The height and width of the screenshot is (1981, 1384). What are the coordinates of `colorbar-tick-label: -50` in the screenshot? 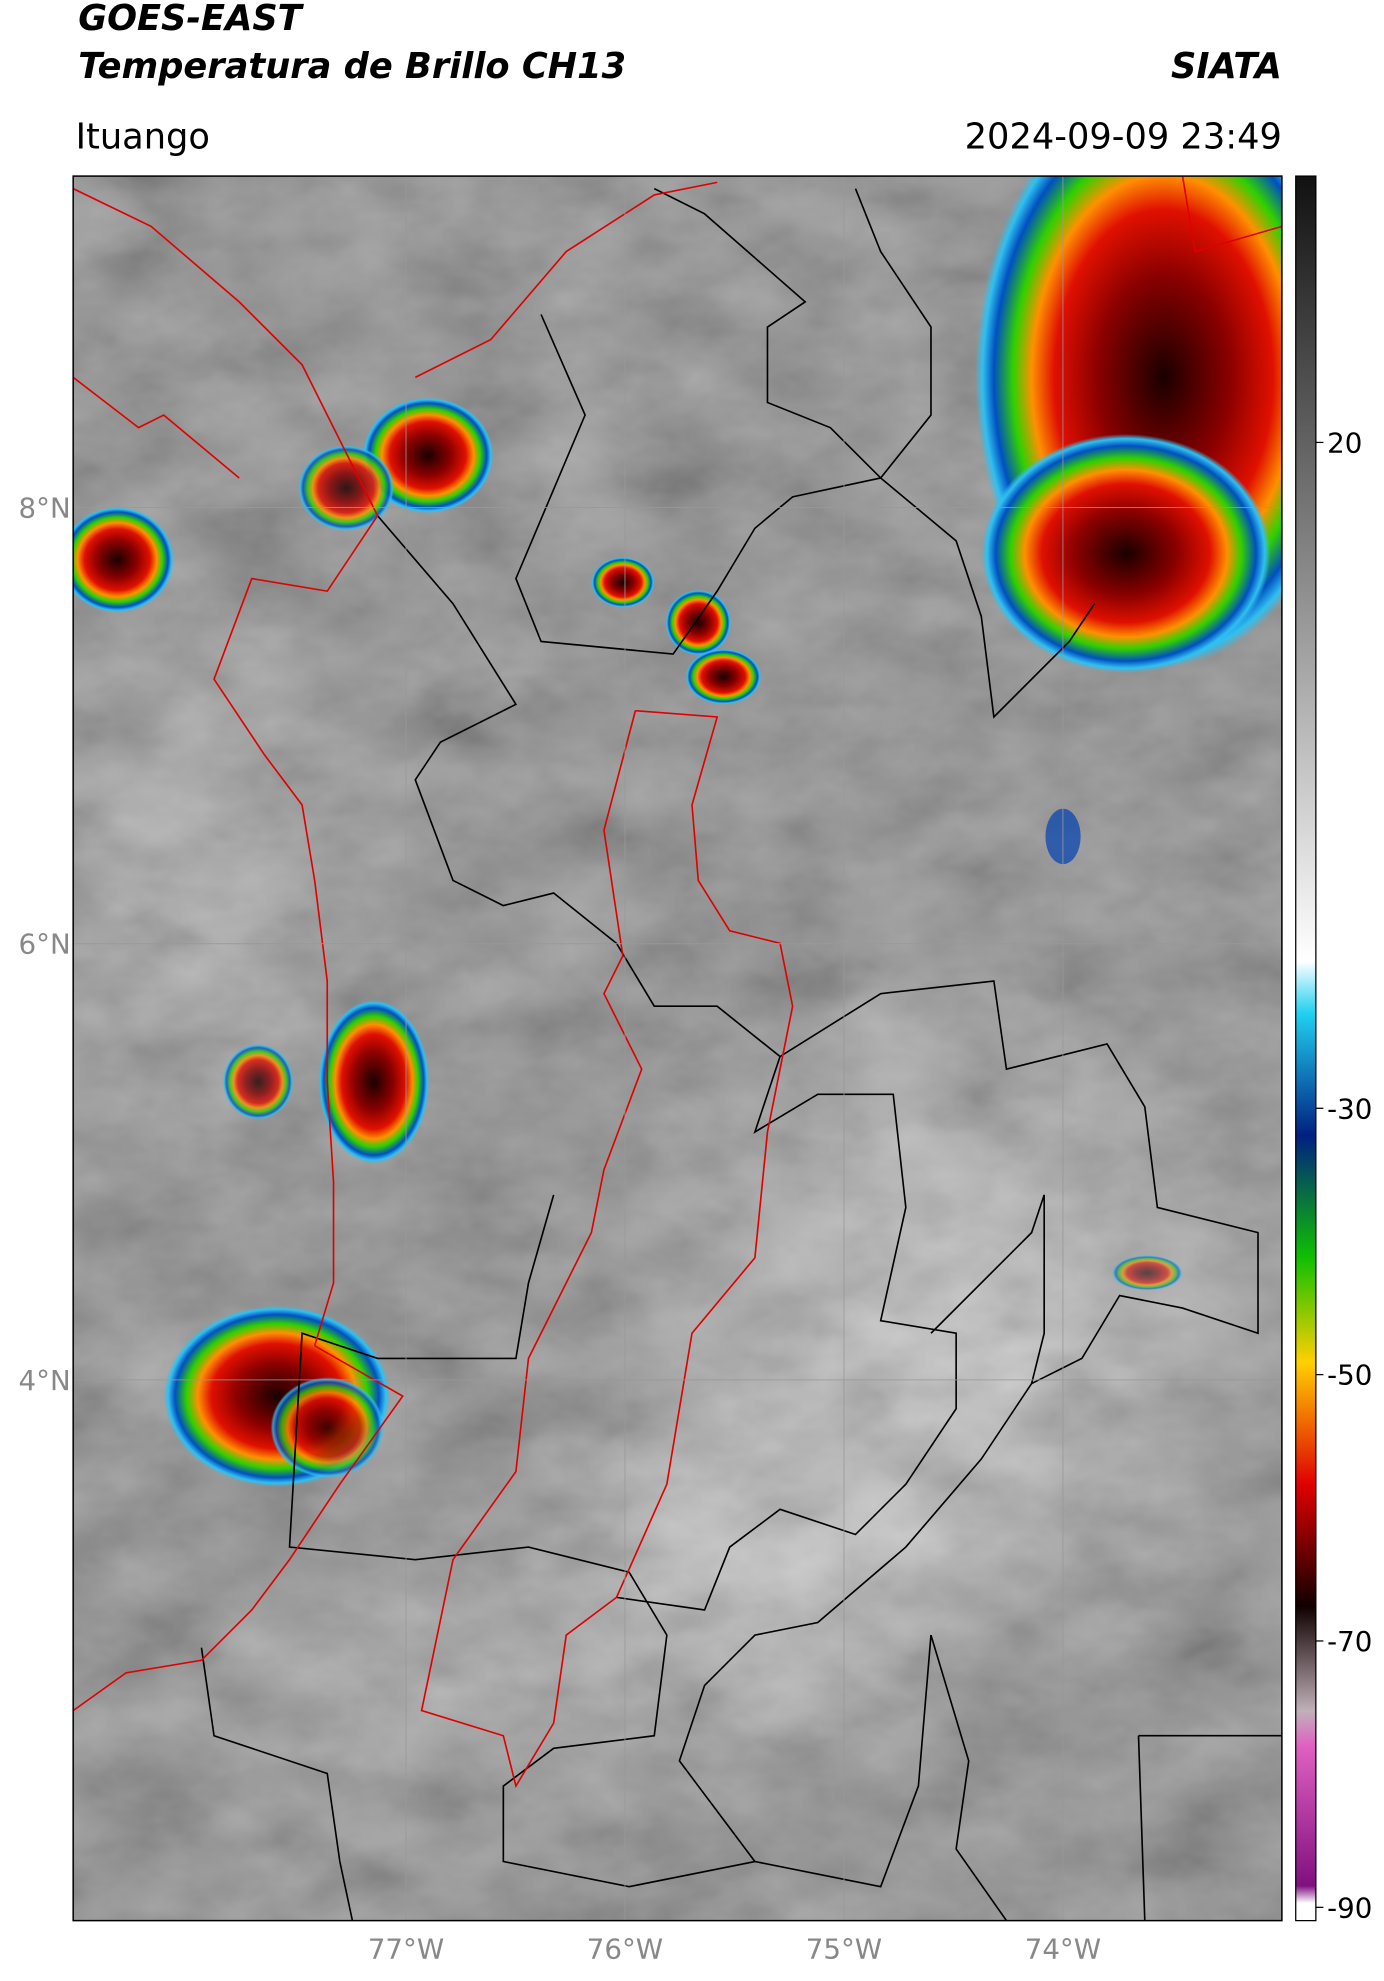 It's located at (1349, 1375).